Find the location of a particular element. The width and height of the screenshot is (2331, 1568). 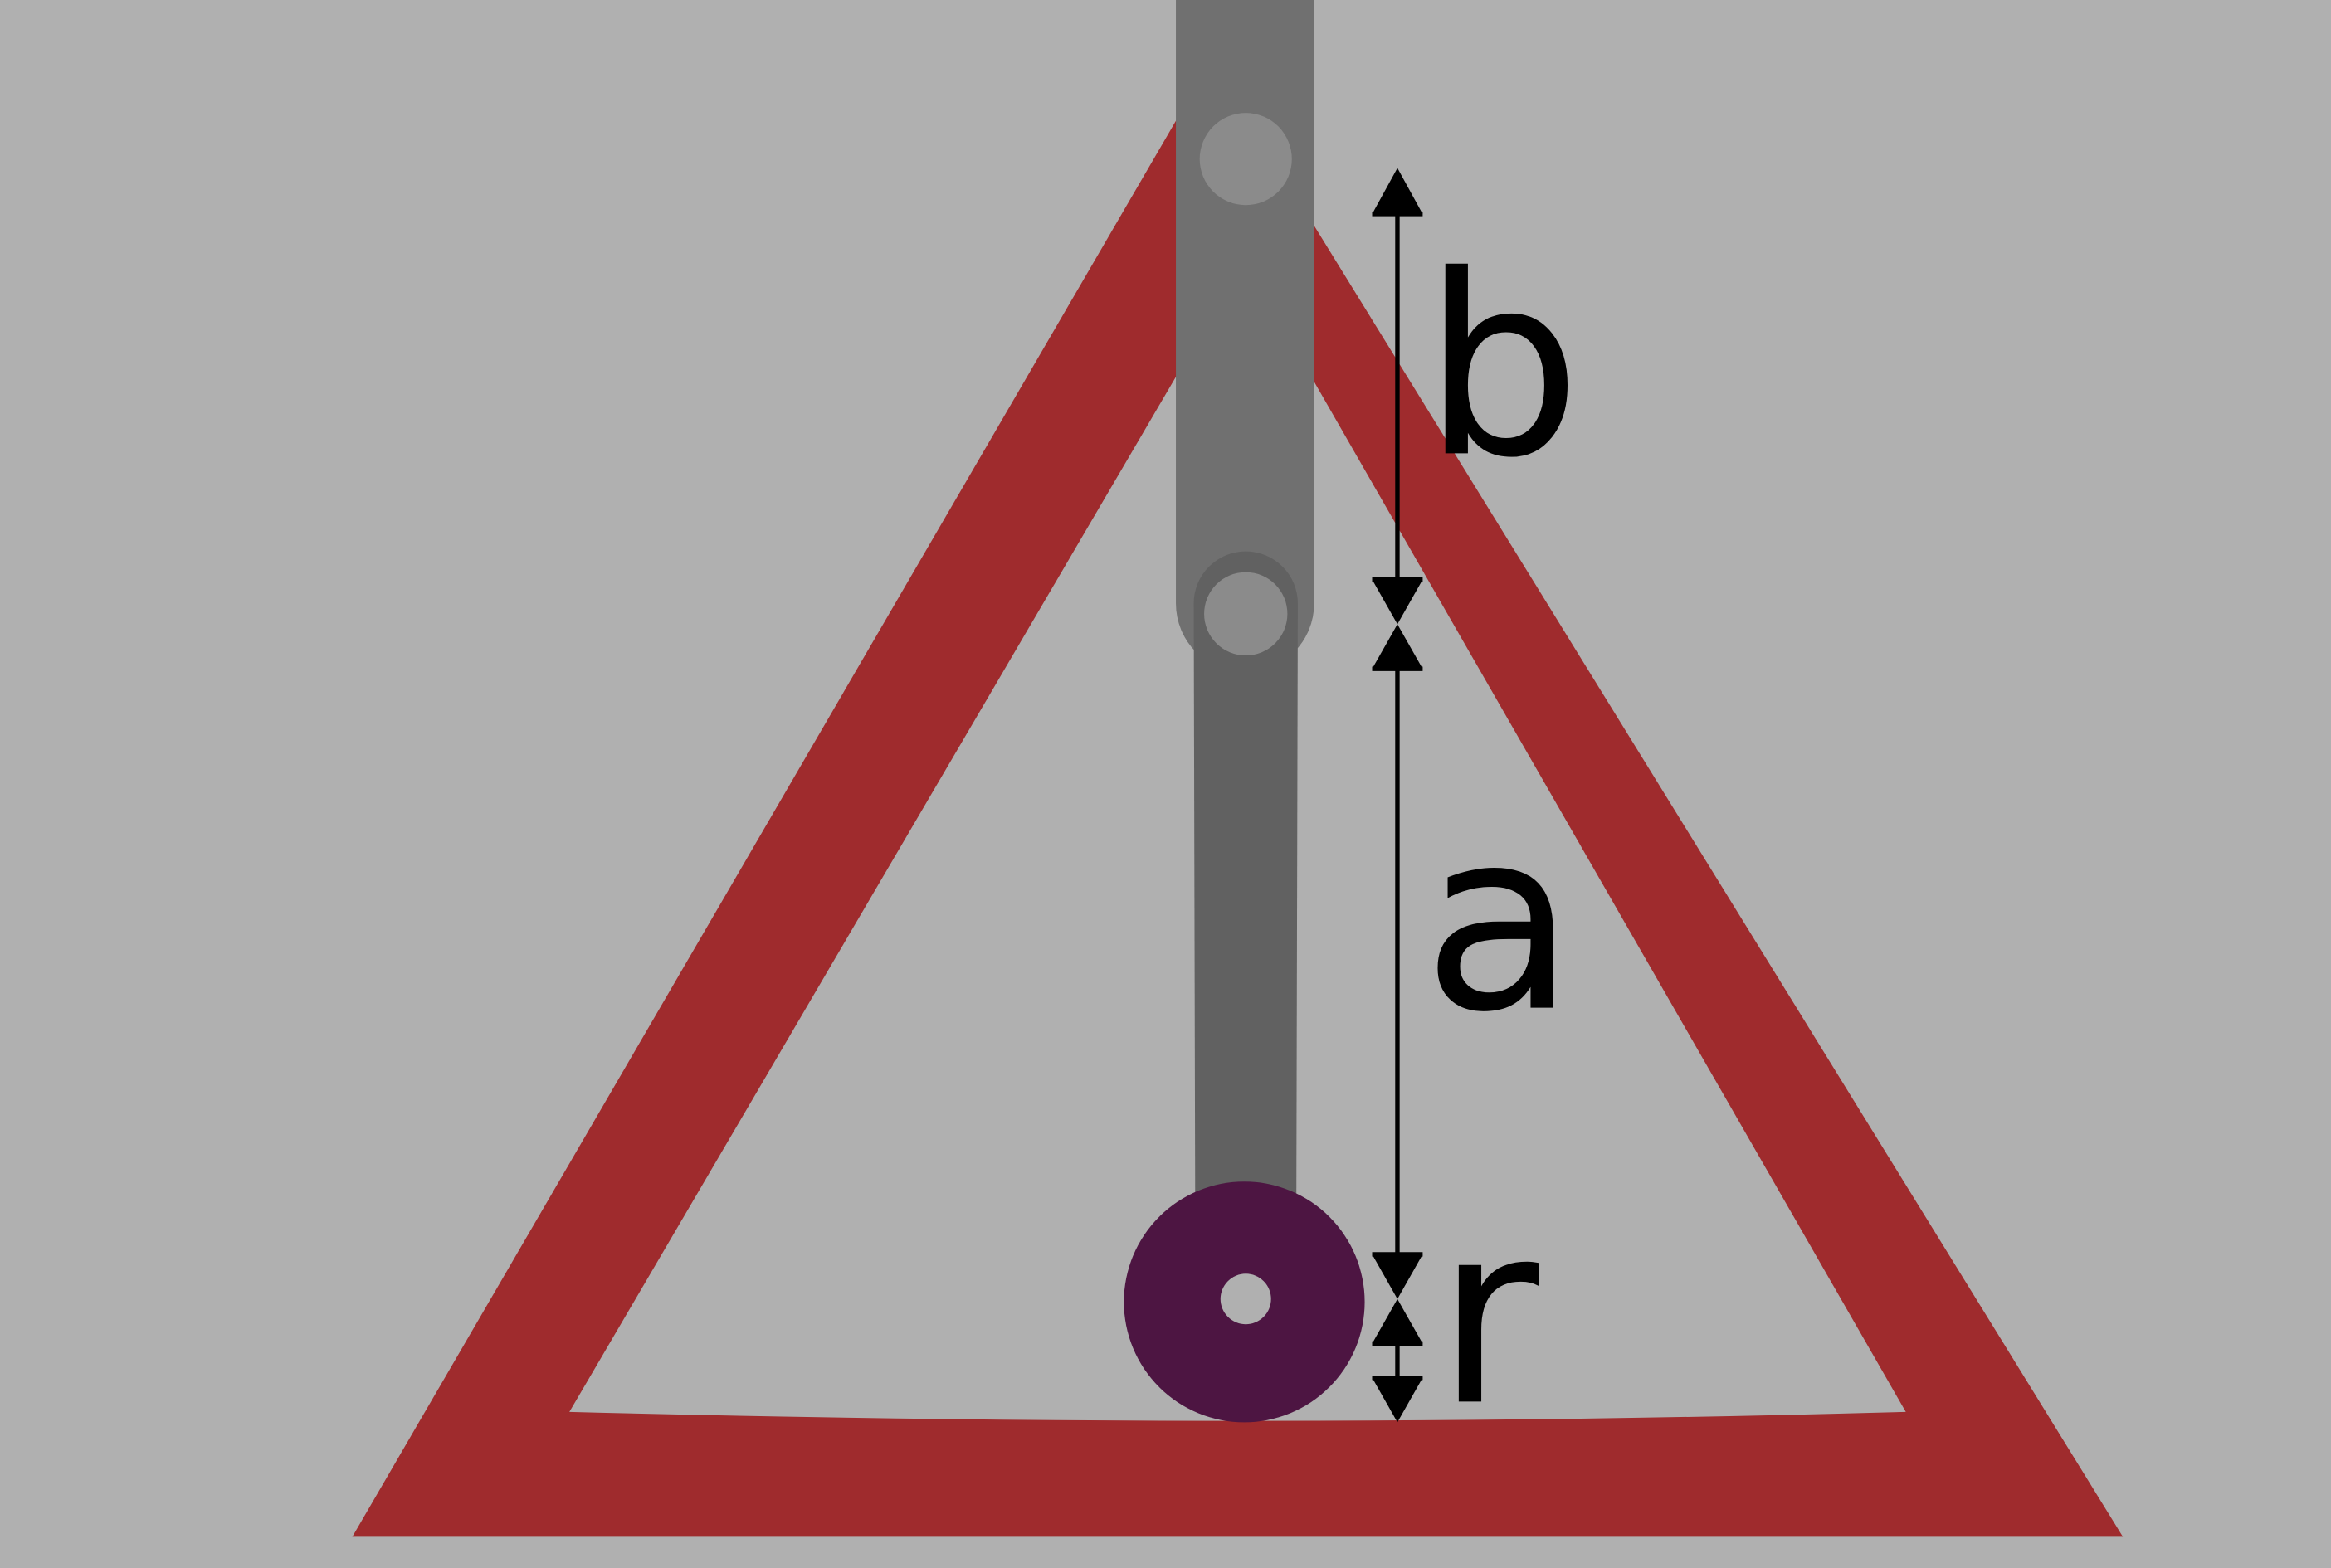

dimension-r is located at coordinates (1397, 1360).